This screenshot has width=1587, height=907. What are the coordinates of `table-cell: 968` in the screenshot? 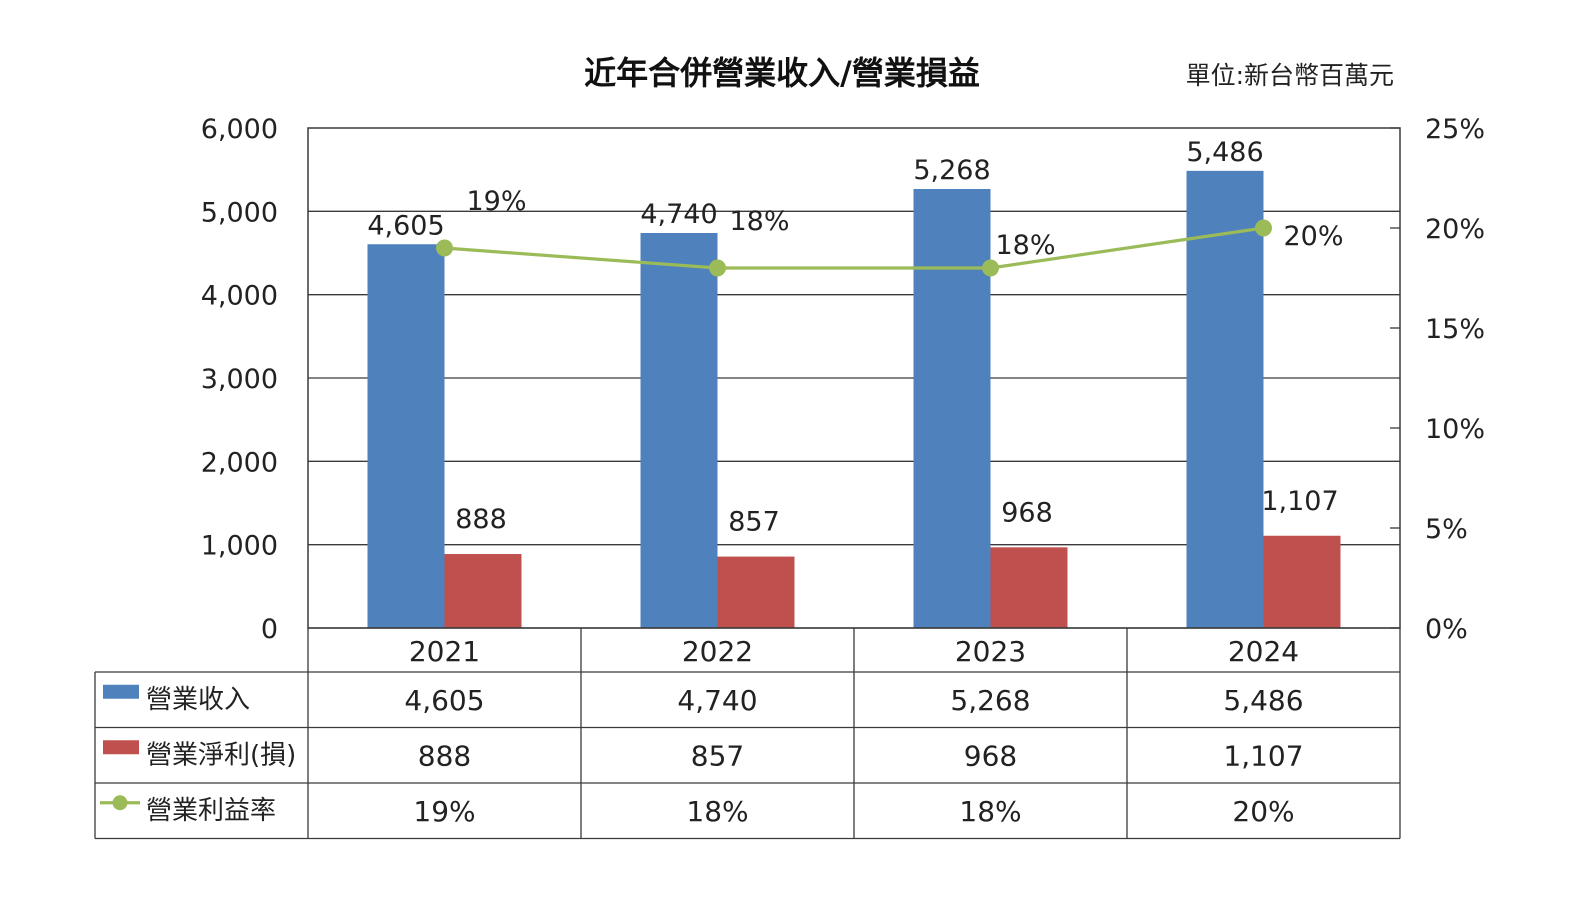 It's located at (990, 755).